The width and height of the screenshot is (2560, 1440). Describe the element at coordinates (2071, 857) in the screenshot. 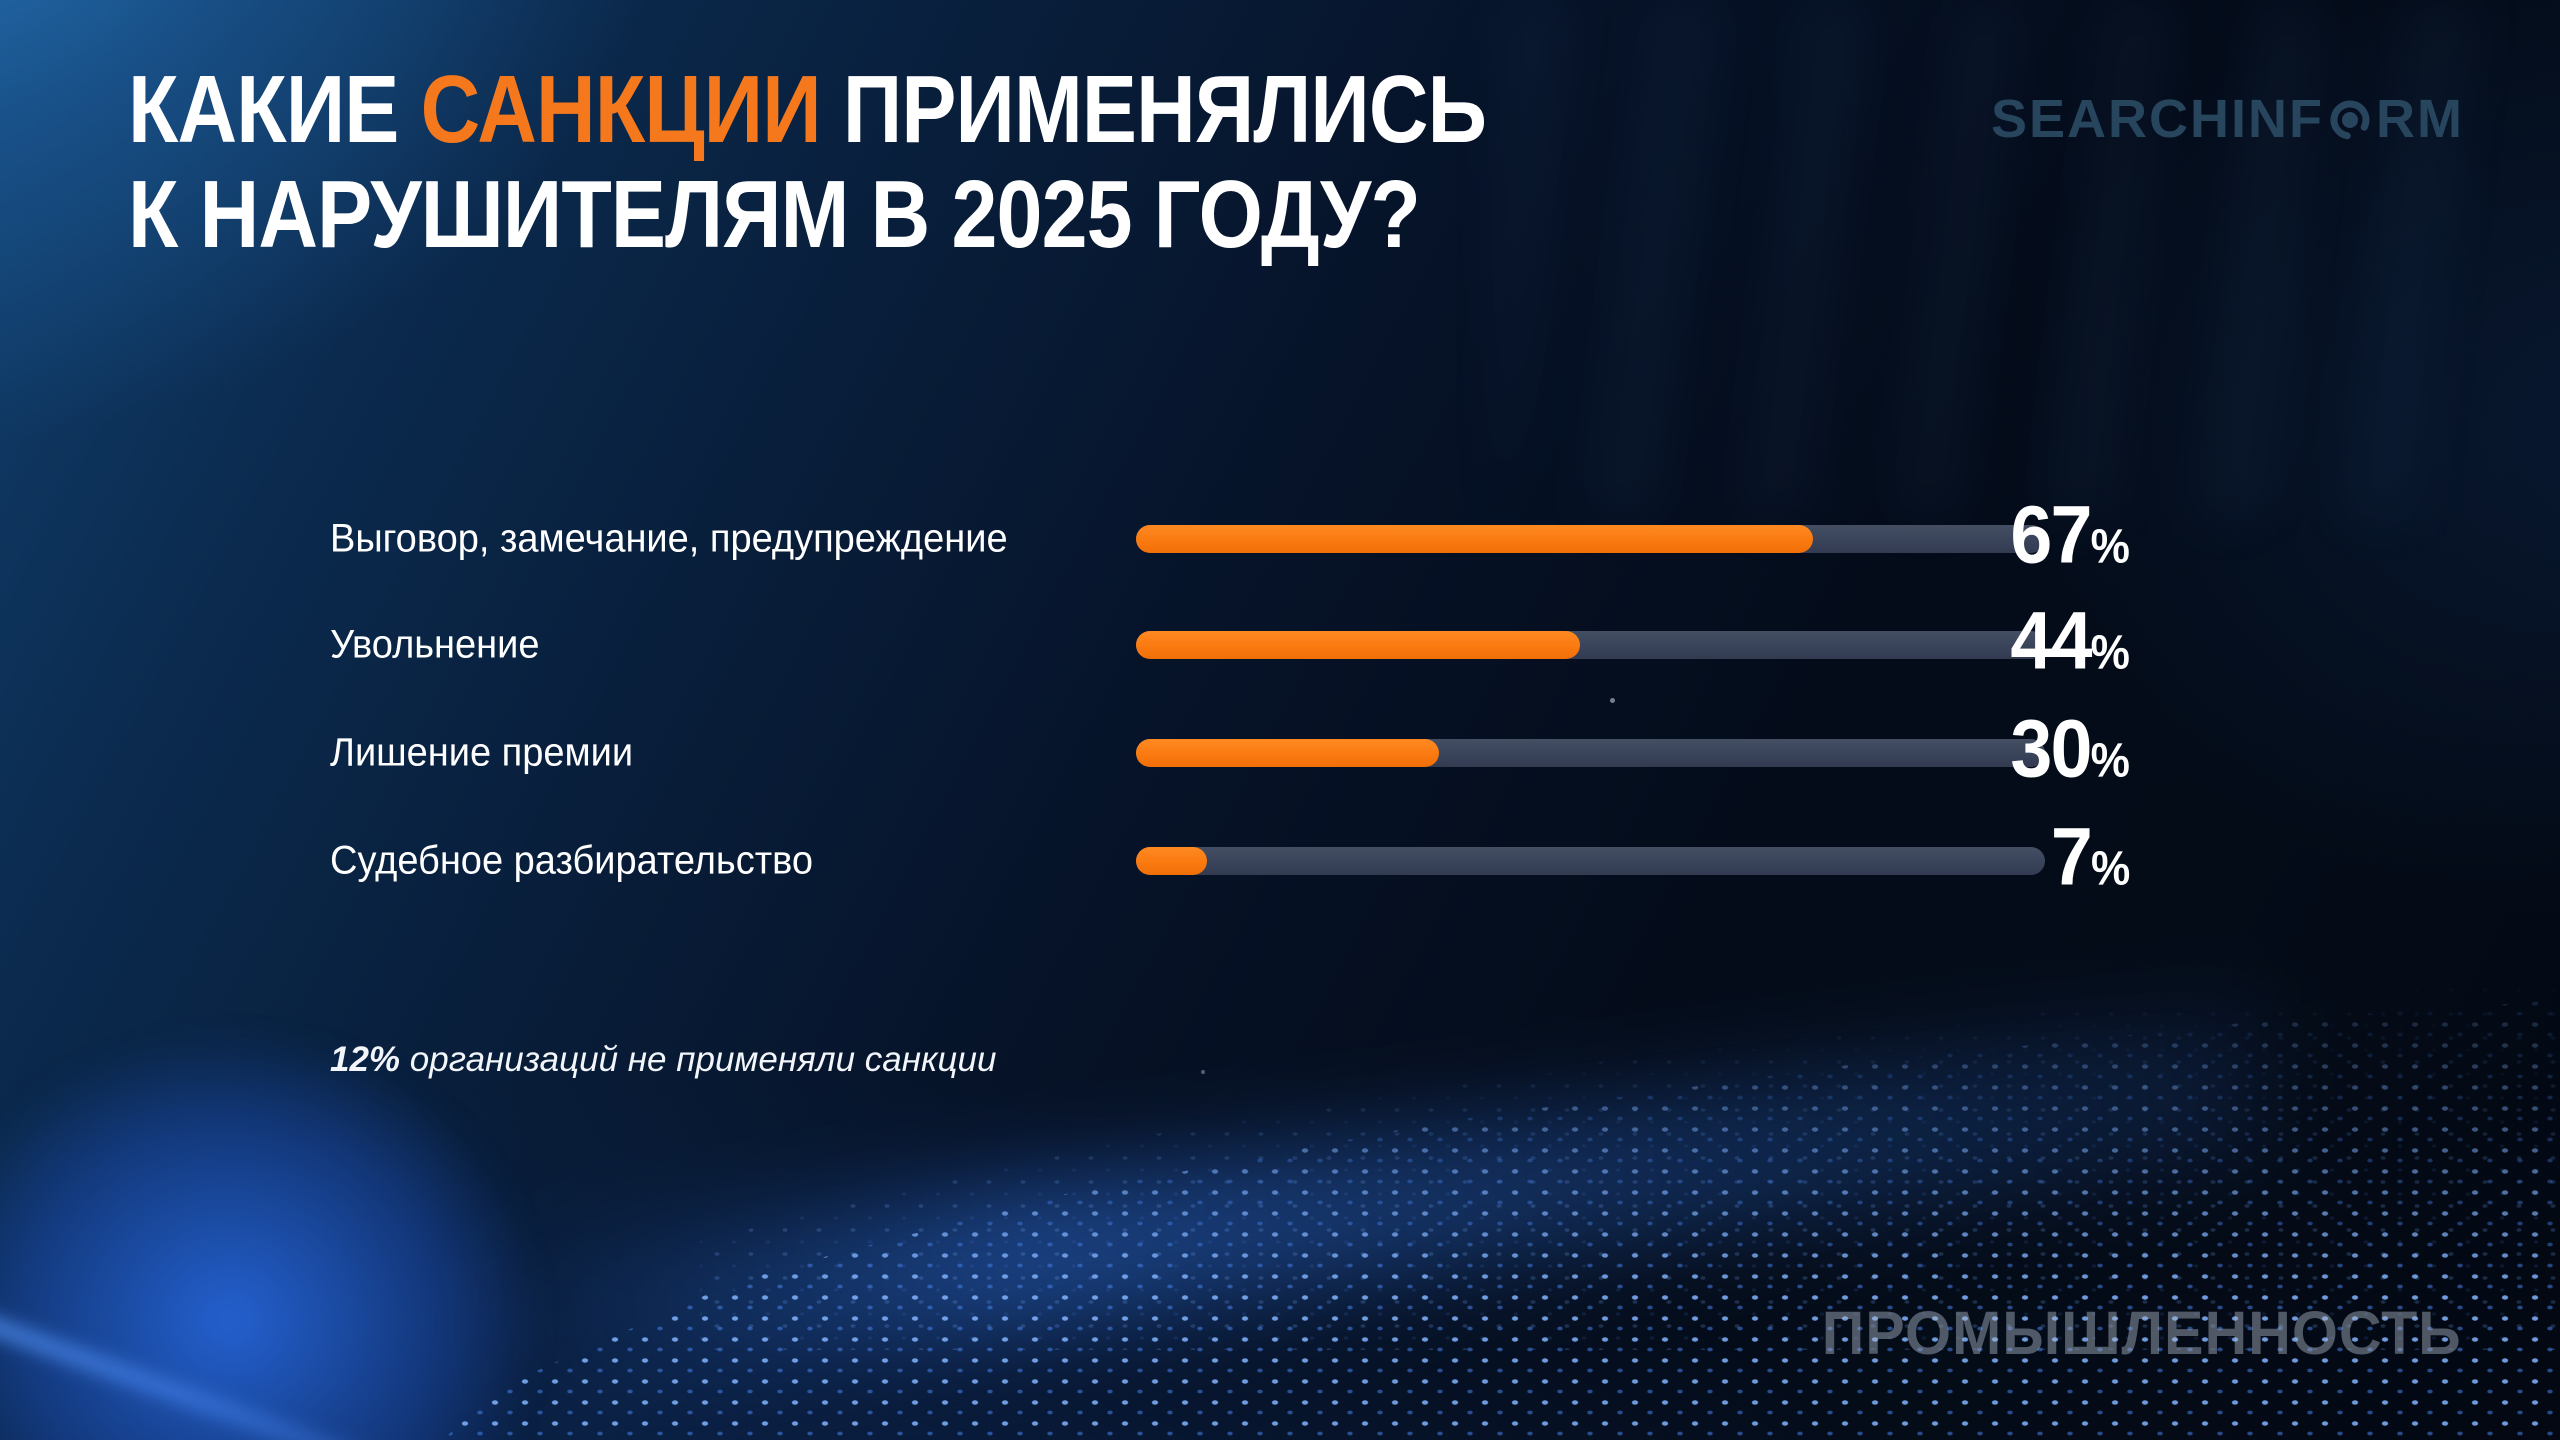

I see `bar-value-number: 7` at that location.